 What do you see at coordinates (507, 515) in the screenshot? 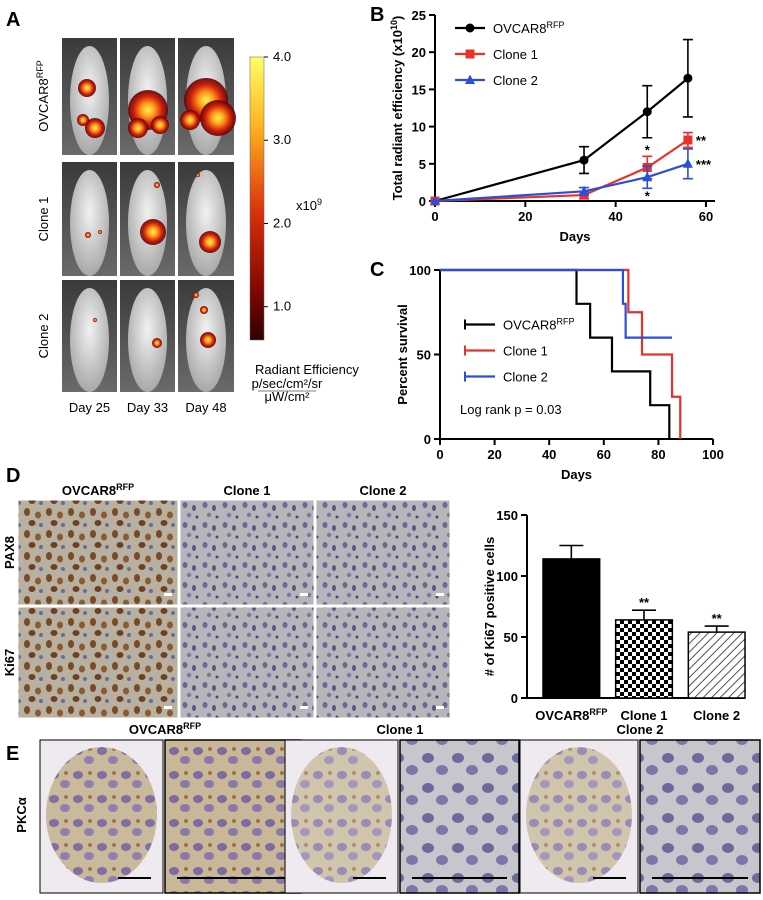
I see `y-tick-label: 150` at bounding box center [507, 515].